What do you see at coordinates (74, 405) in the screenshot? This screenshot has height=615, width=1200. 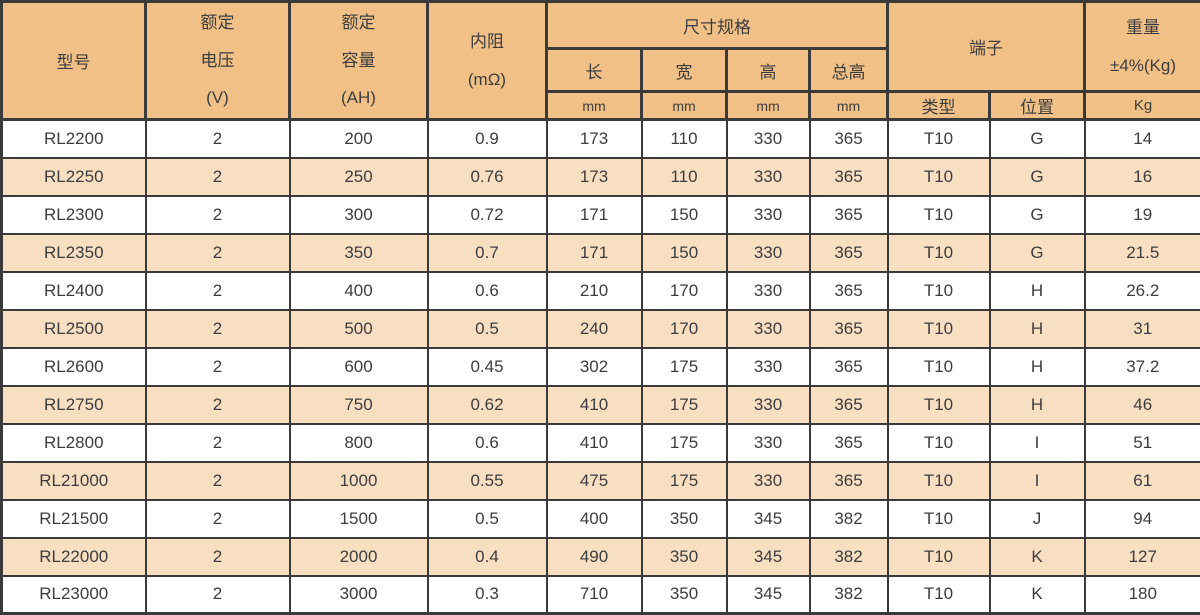 I see `cell: RL2750` at bounding box center [74, 405].